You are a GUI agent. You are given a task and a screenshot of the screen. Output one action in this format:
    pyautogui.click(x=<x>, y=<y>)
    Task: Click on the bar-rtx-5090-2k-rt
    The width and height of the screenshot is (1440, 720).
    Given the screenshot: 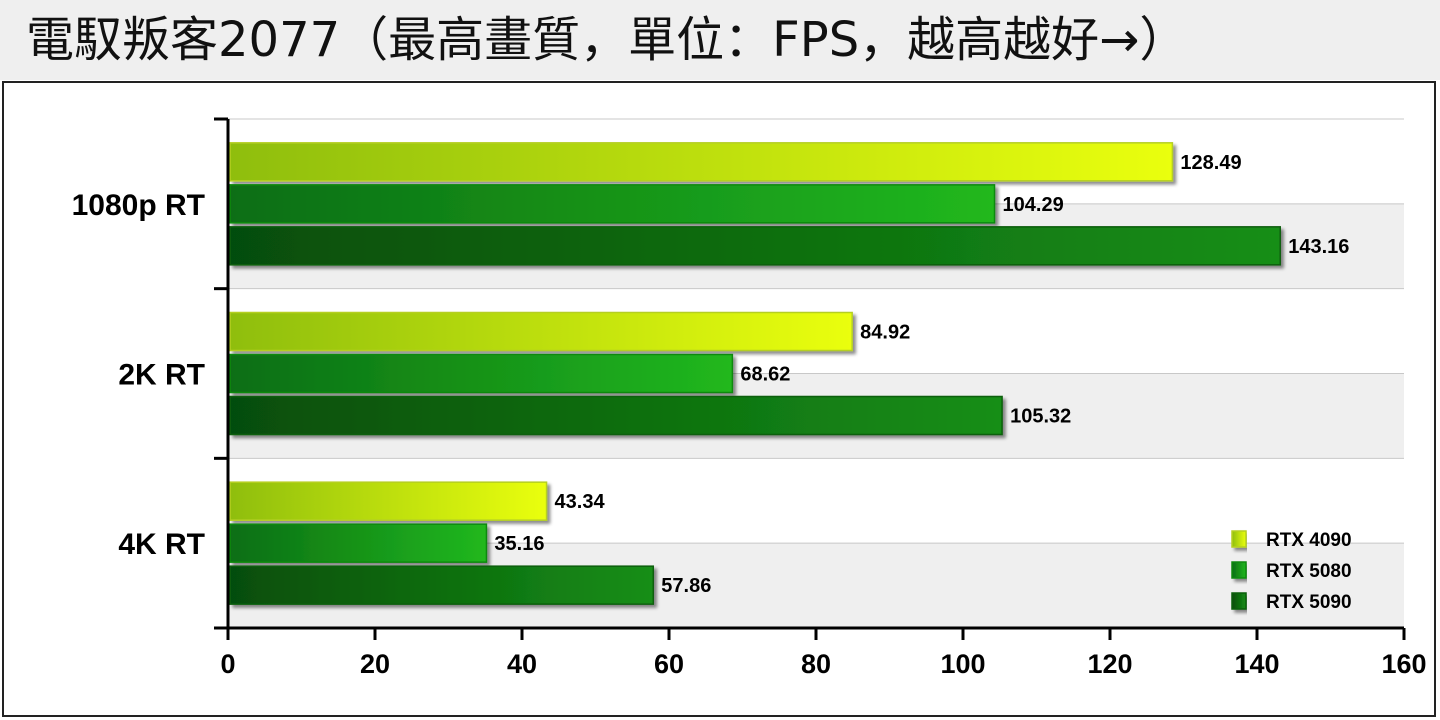 What is the action you would take?
    pyautogui.click(x=616, y=415)
    